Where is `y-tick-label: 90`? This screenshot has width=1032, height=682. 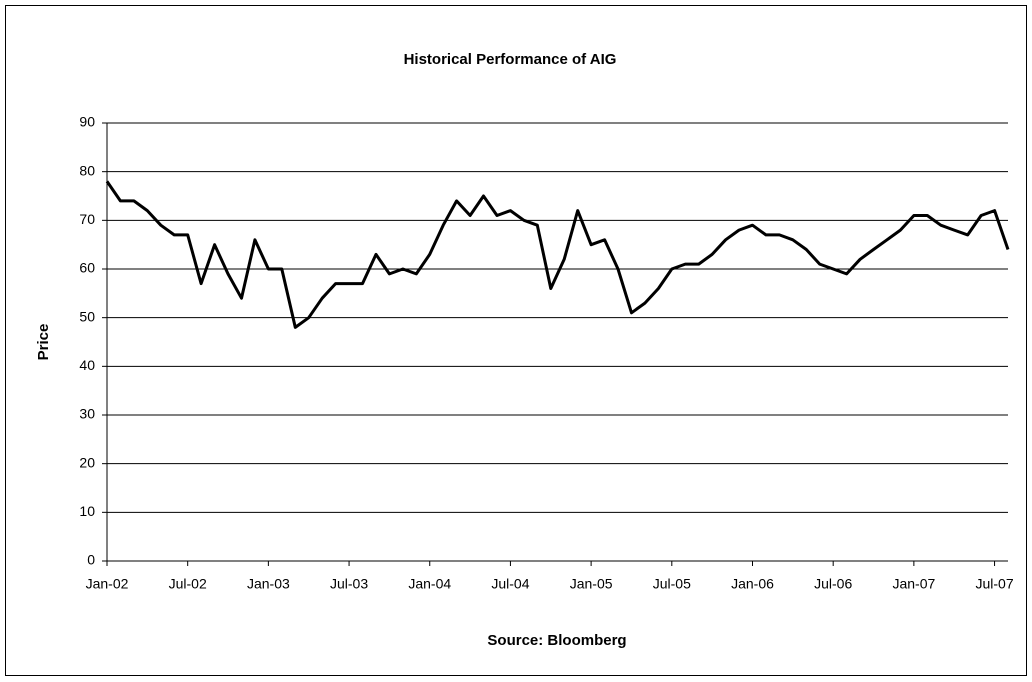 y-tick-label: 90 is located at coordinates (87, 122).